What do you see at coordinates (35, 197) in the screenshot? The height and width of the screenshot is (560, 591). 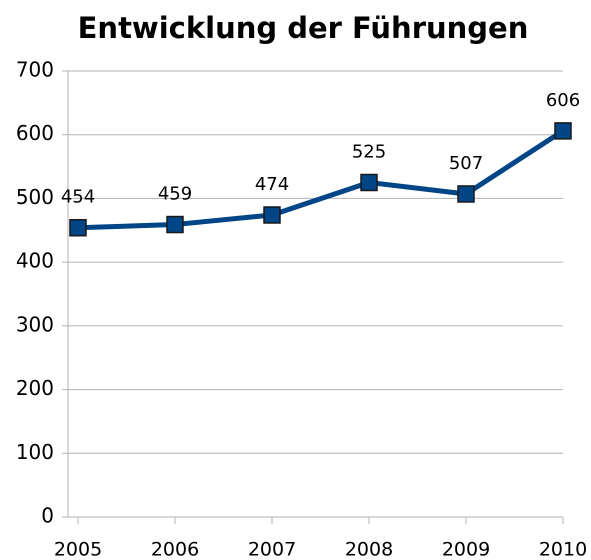 I see `y-tick-label: 500` at bounding box center [35, 197].